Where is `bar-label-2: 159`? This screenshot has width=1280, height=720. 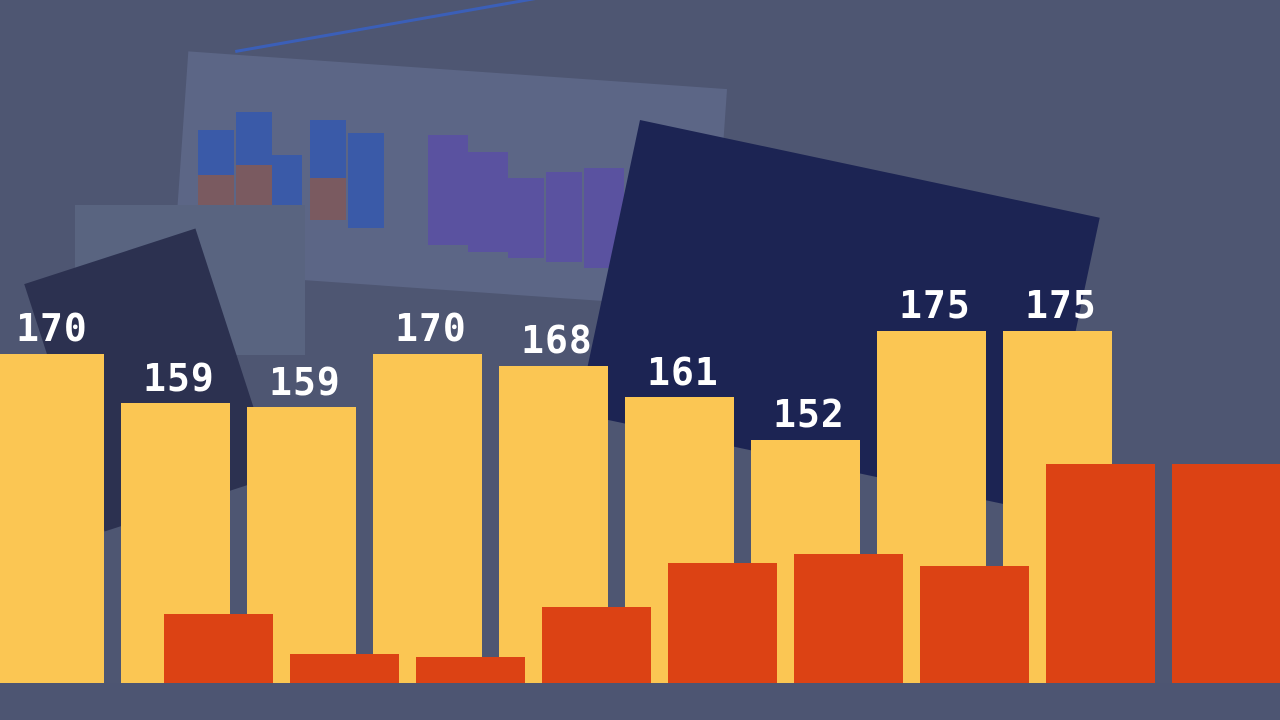
bar-label-2: 159 is located at coordinates (179, 378).